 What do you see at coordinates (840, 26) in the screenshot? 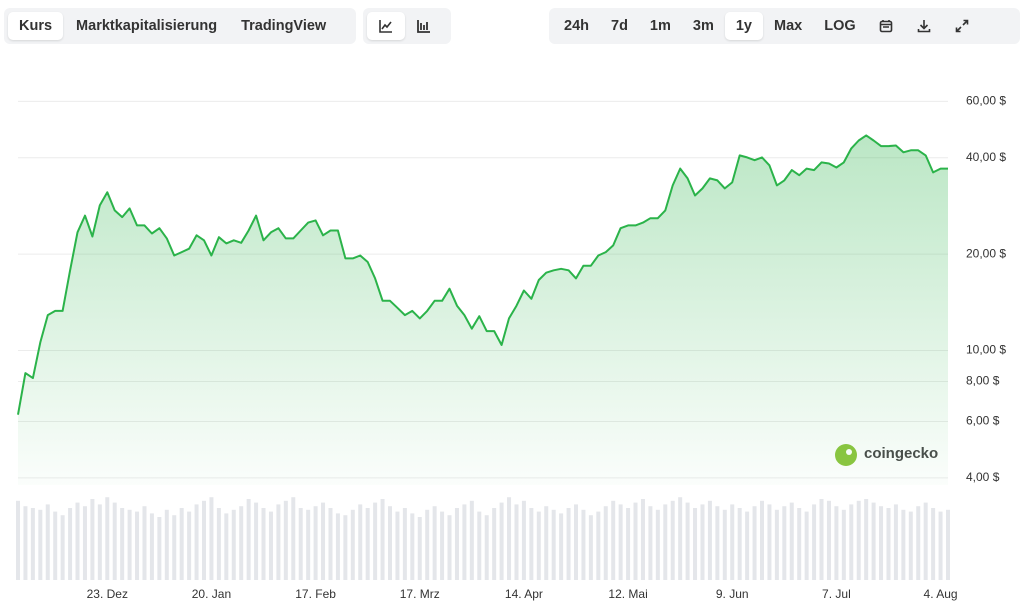
I see `log-toggle: LOG` at bounding box center [840, 26].